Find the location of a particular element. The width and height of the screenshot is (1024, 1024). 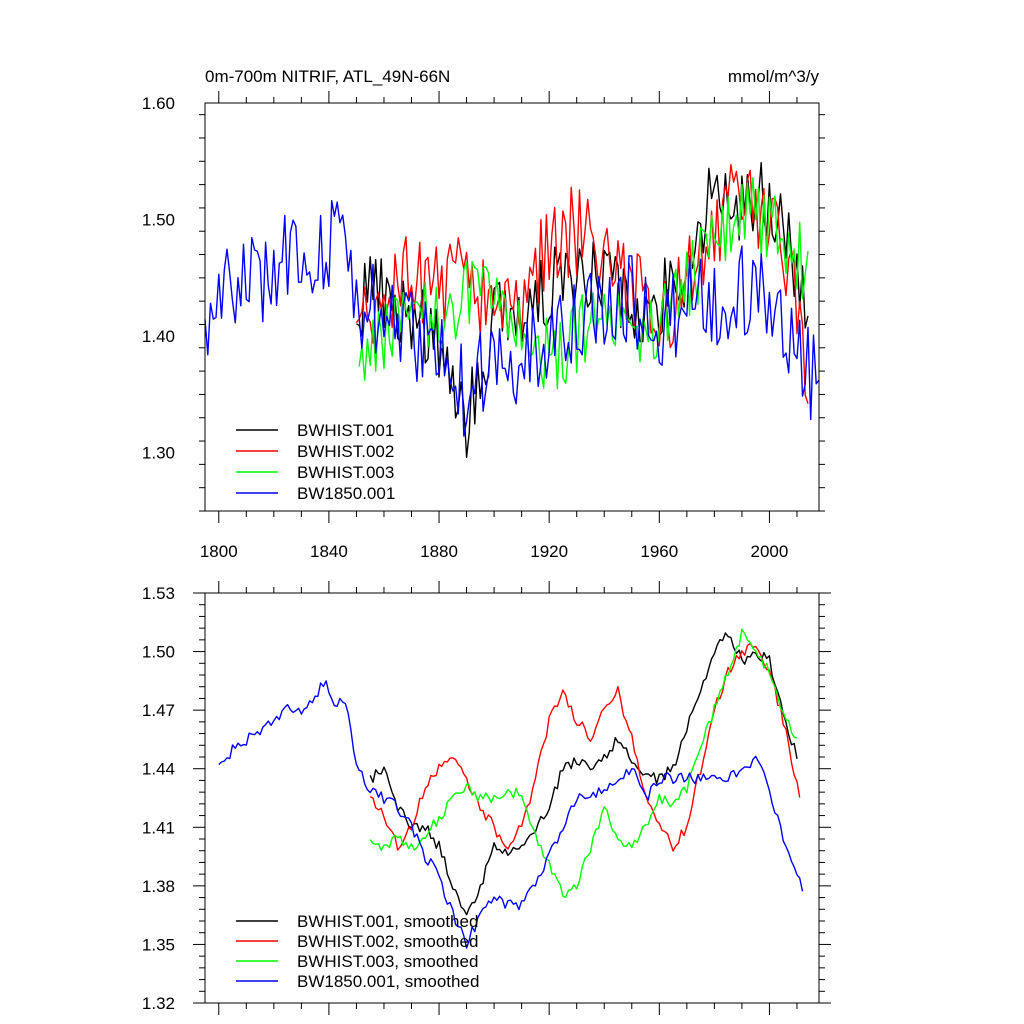

legend-label: BWHIST.002, smoothed is located at coordinates (387, 941).